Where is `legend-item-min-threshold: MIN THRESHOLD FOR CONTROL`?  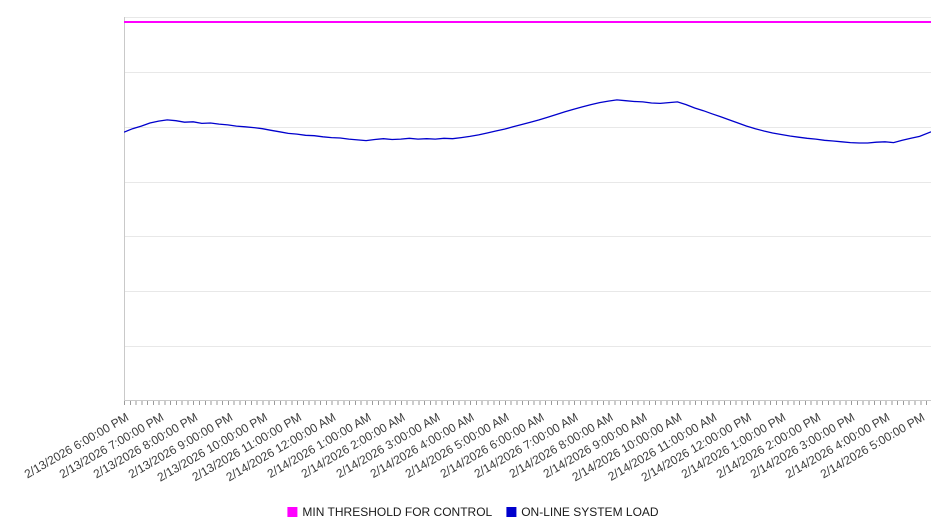 legend-item-min-threshold: MIN THRESHOLD FOR CONTROL is located at coordinates (389, 512).